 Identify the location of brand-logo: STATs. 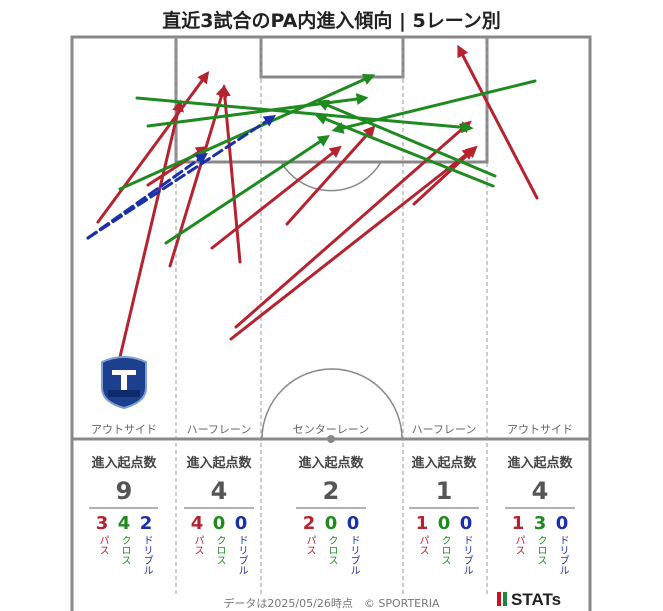
(529, 600).